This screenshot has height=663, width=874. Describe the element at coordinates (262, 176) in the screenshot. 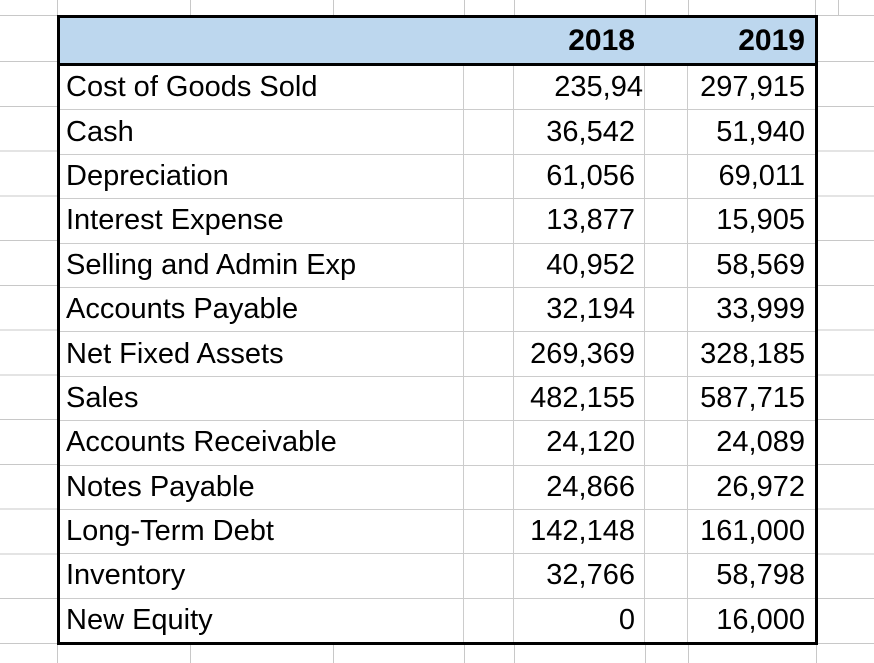

I see `cell-label: Depreciation` at that location.